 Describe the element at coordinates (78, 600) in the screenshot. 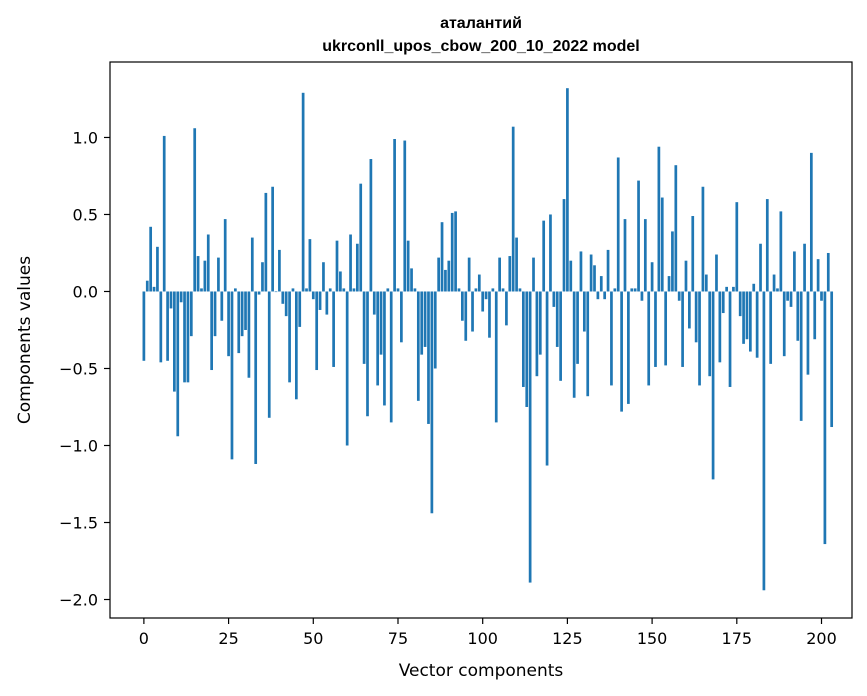

I see `y-tick-label: −2.0` at that location.